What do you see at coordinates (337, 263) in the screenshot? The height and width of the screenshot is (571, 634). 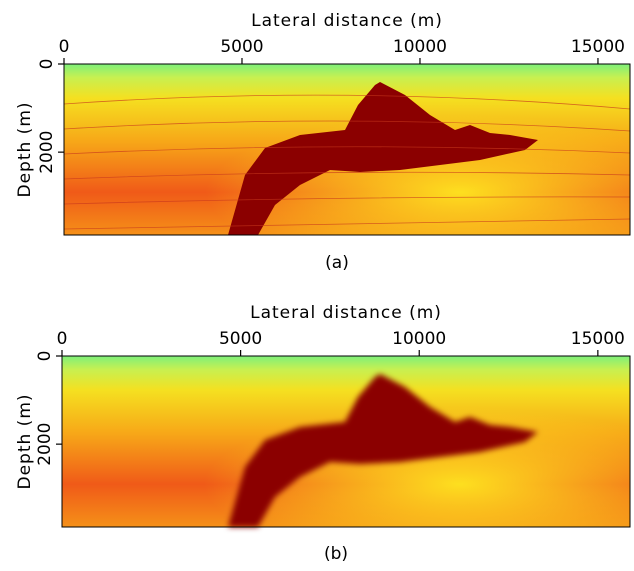 I see `caption: (a)` at bounding box center [337, 263].